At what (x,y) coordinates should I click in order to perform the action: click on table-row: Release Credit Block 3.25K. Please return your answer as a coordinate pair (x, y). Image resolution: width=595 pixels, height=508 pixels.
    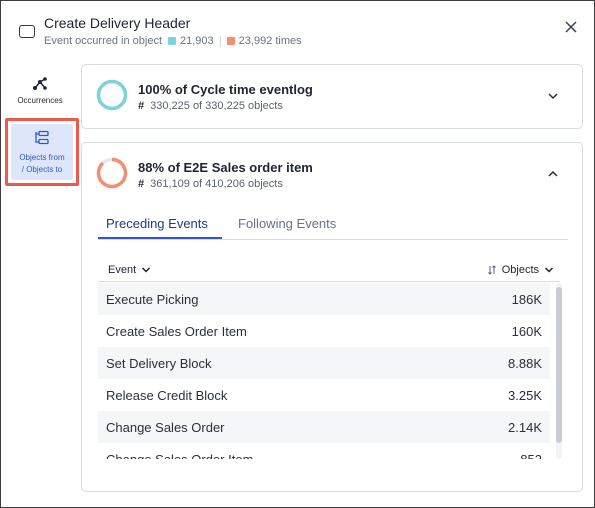
    Looking at the image, I should click on (324, 395).